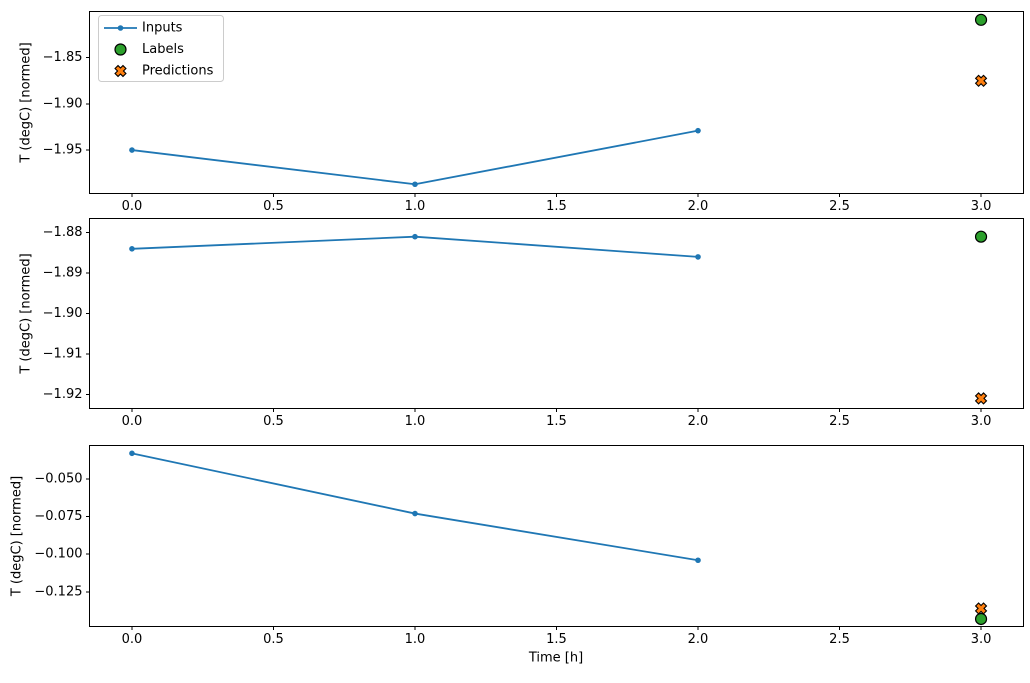 This screenshot has width=1030, height=683. What do you see at coordinates (63, 353) in the screenshot?
I see `y-tick-label: −1.91` at bounding box center [63, 353].